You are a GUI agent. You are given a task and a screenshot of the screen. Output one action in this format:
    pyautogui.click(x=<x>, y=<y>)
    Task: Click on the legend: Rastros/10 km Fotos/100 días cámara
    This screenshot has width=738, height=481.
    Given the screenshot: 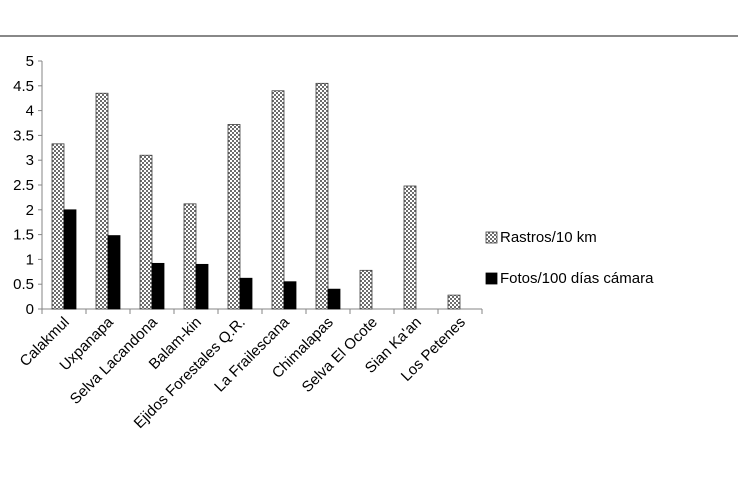 What is the action you would take?
    pyautogui.click(x=569, y=258)
    